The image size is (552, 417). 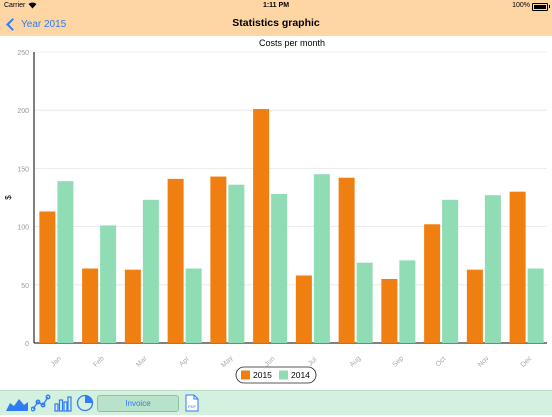 I want to click on y-axis-label: $, so click(x=8, y=197).